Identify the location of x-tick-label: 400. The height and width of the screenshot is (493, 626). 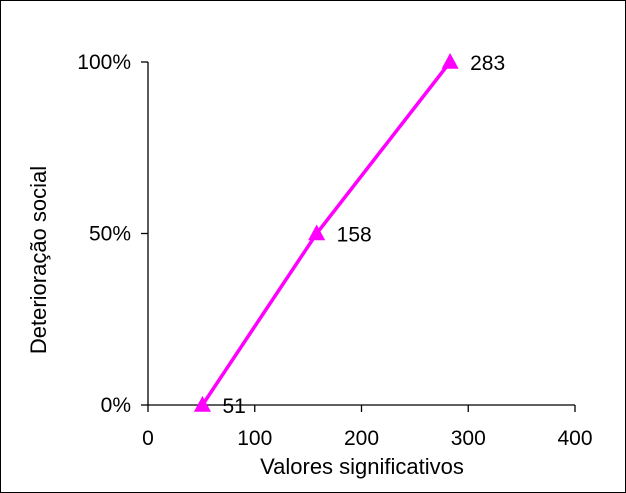
(574, 438).